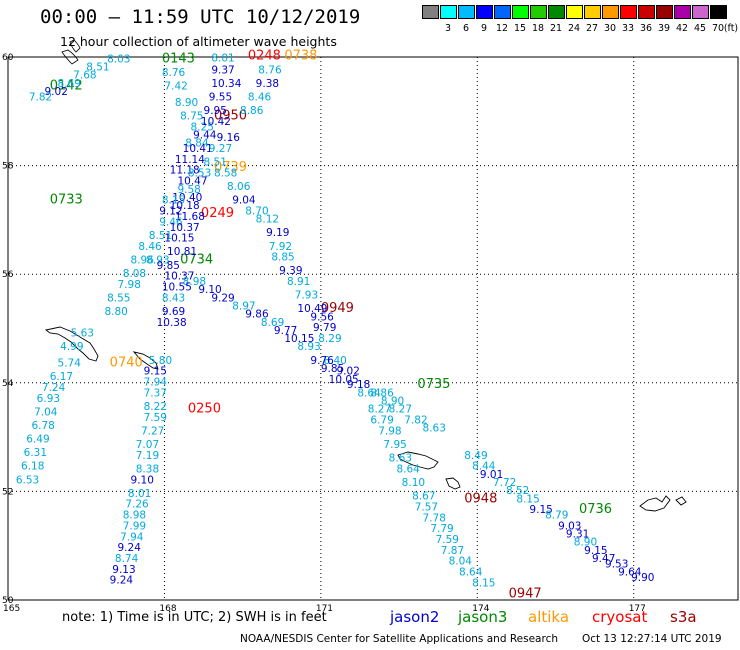  What do you see at coordinates (222, 58) in the screenshot?
I see `wave-height-label: 8.01` at bounding box center [222, 58].